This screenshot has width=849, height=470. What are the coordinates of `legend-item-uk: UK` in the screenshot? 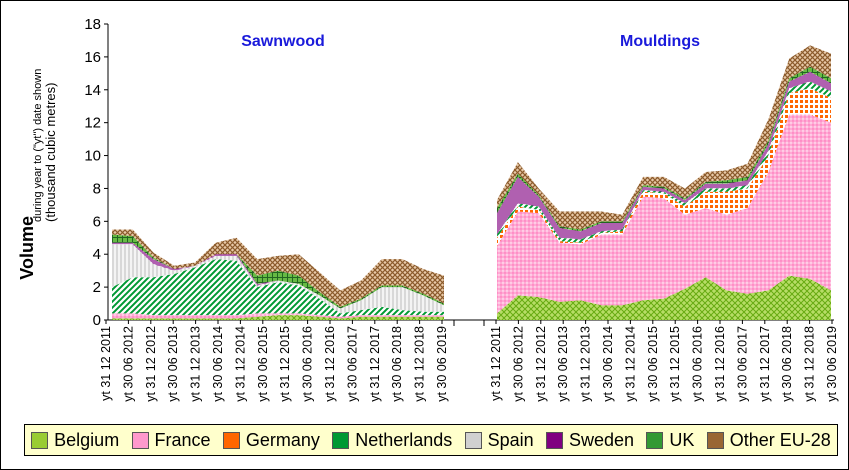 It's located at (670, 440).